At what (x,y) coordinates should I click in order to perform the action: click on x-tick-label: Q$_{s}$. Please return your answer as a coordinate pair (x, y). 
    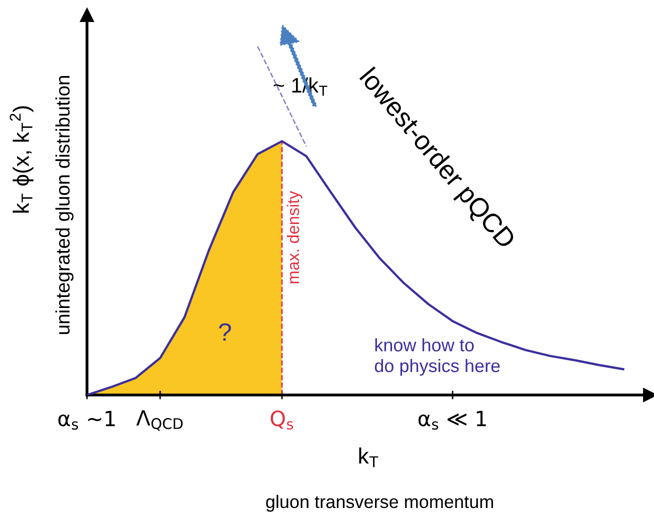
    Looking at the image, I should click on (282, 420).